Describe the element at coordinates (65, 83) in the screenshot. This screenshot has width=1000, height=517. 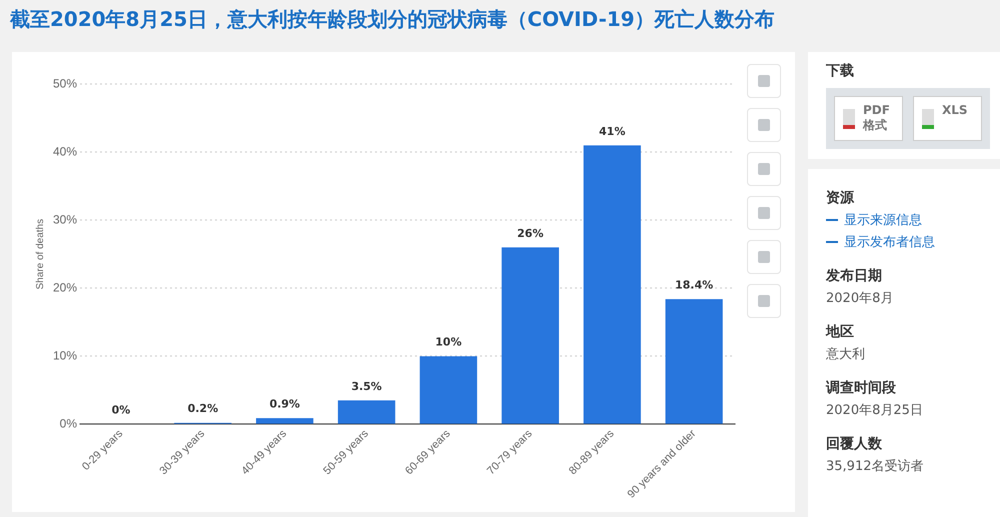
I see `y-tick-label: 50%` at that location.